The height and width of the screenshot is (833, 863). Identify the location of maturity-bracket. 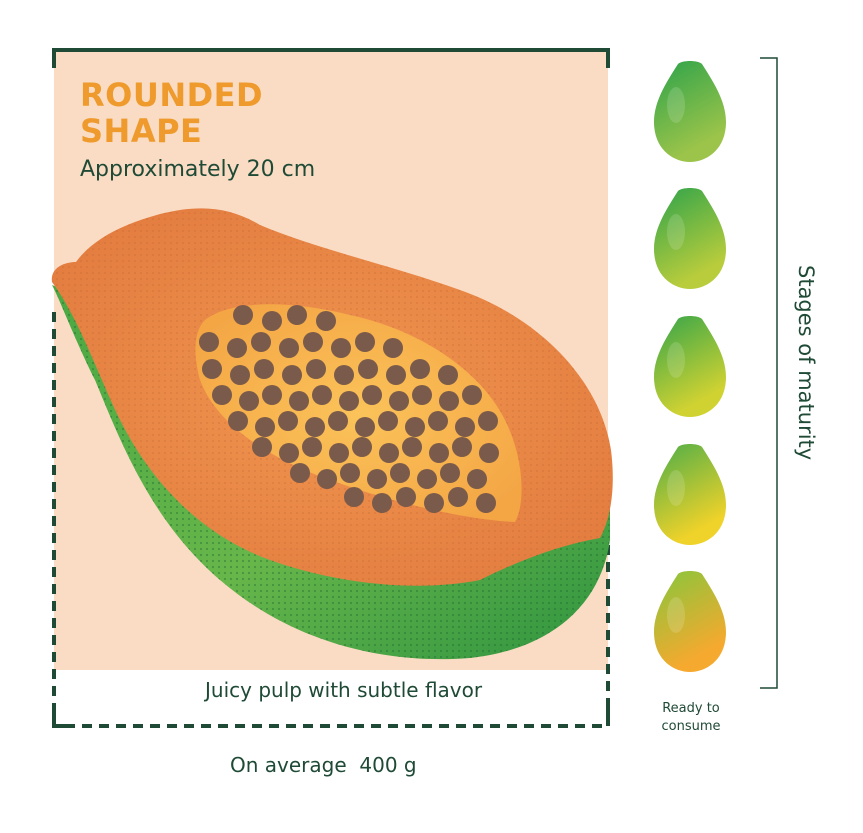
(769, 373).